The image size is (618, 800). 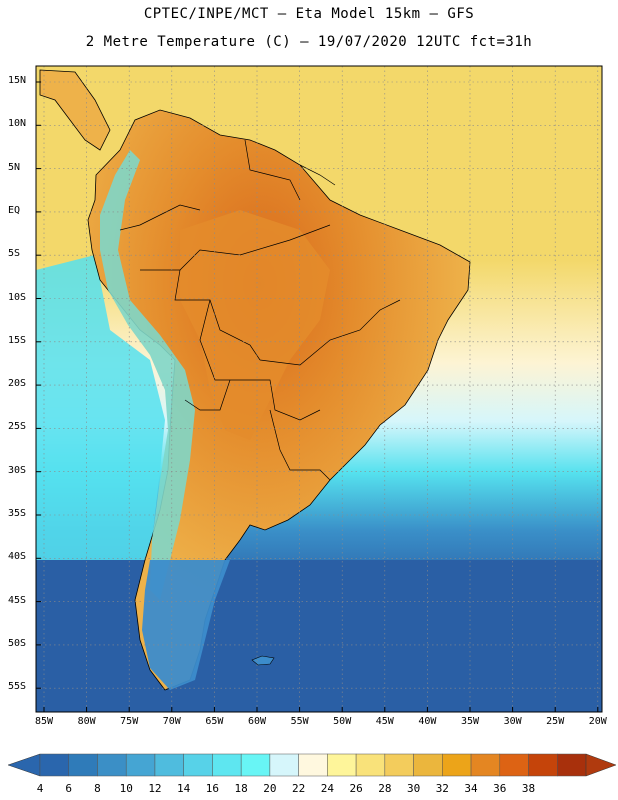 I want to click on lon-label: 50W, so click(x=342, y=721).